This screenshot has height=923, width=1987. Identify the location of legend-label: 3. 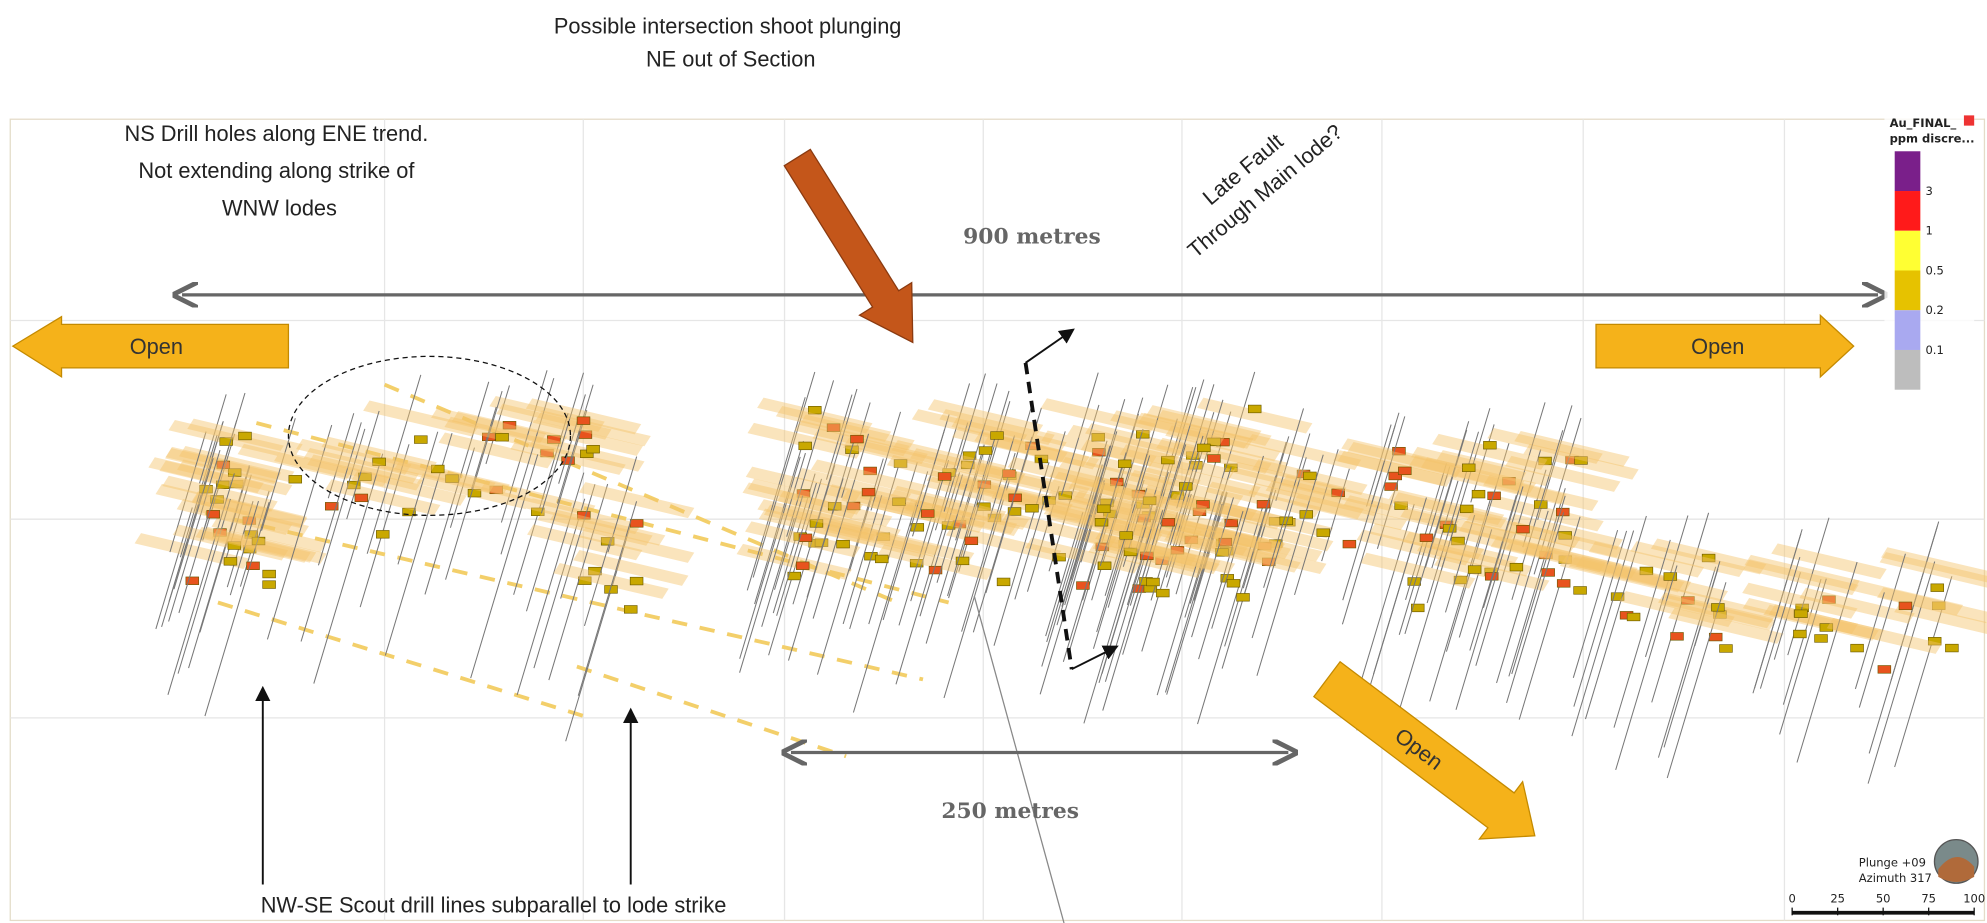
(1928, 191).